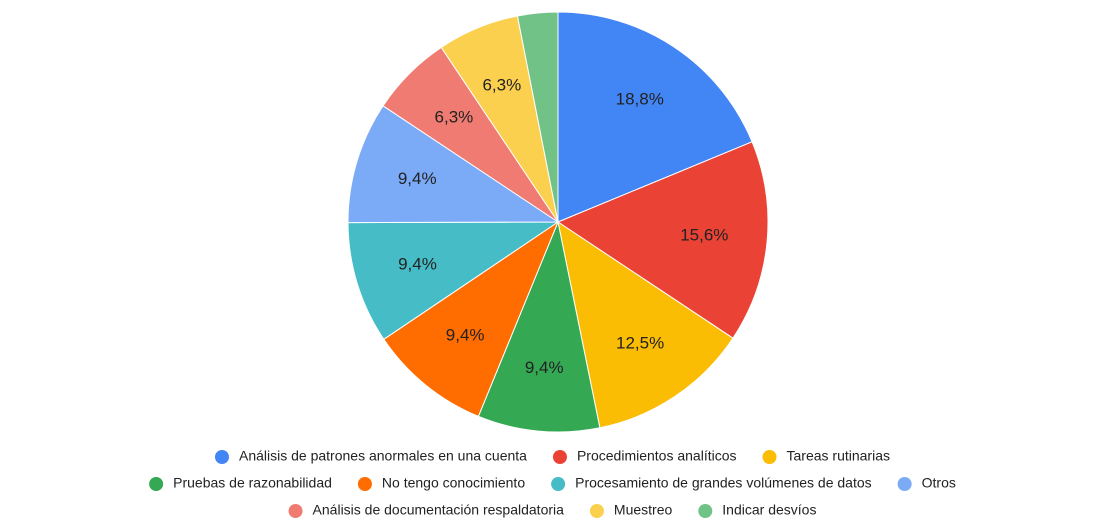 Image resolution: width=1105 pixels, height=523 pixels. I want to click on legend-label: Tareas rutinarias, so click(839, 456).